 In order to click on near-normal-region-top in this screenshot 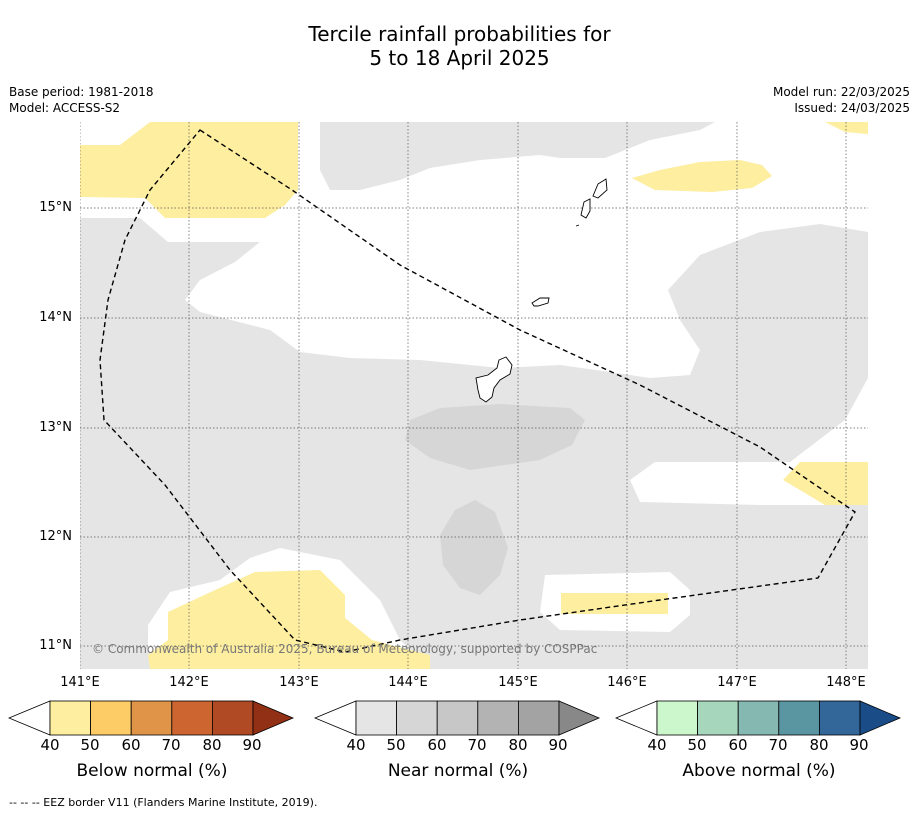, I will do `click(517, 156)`.